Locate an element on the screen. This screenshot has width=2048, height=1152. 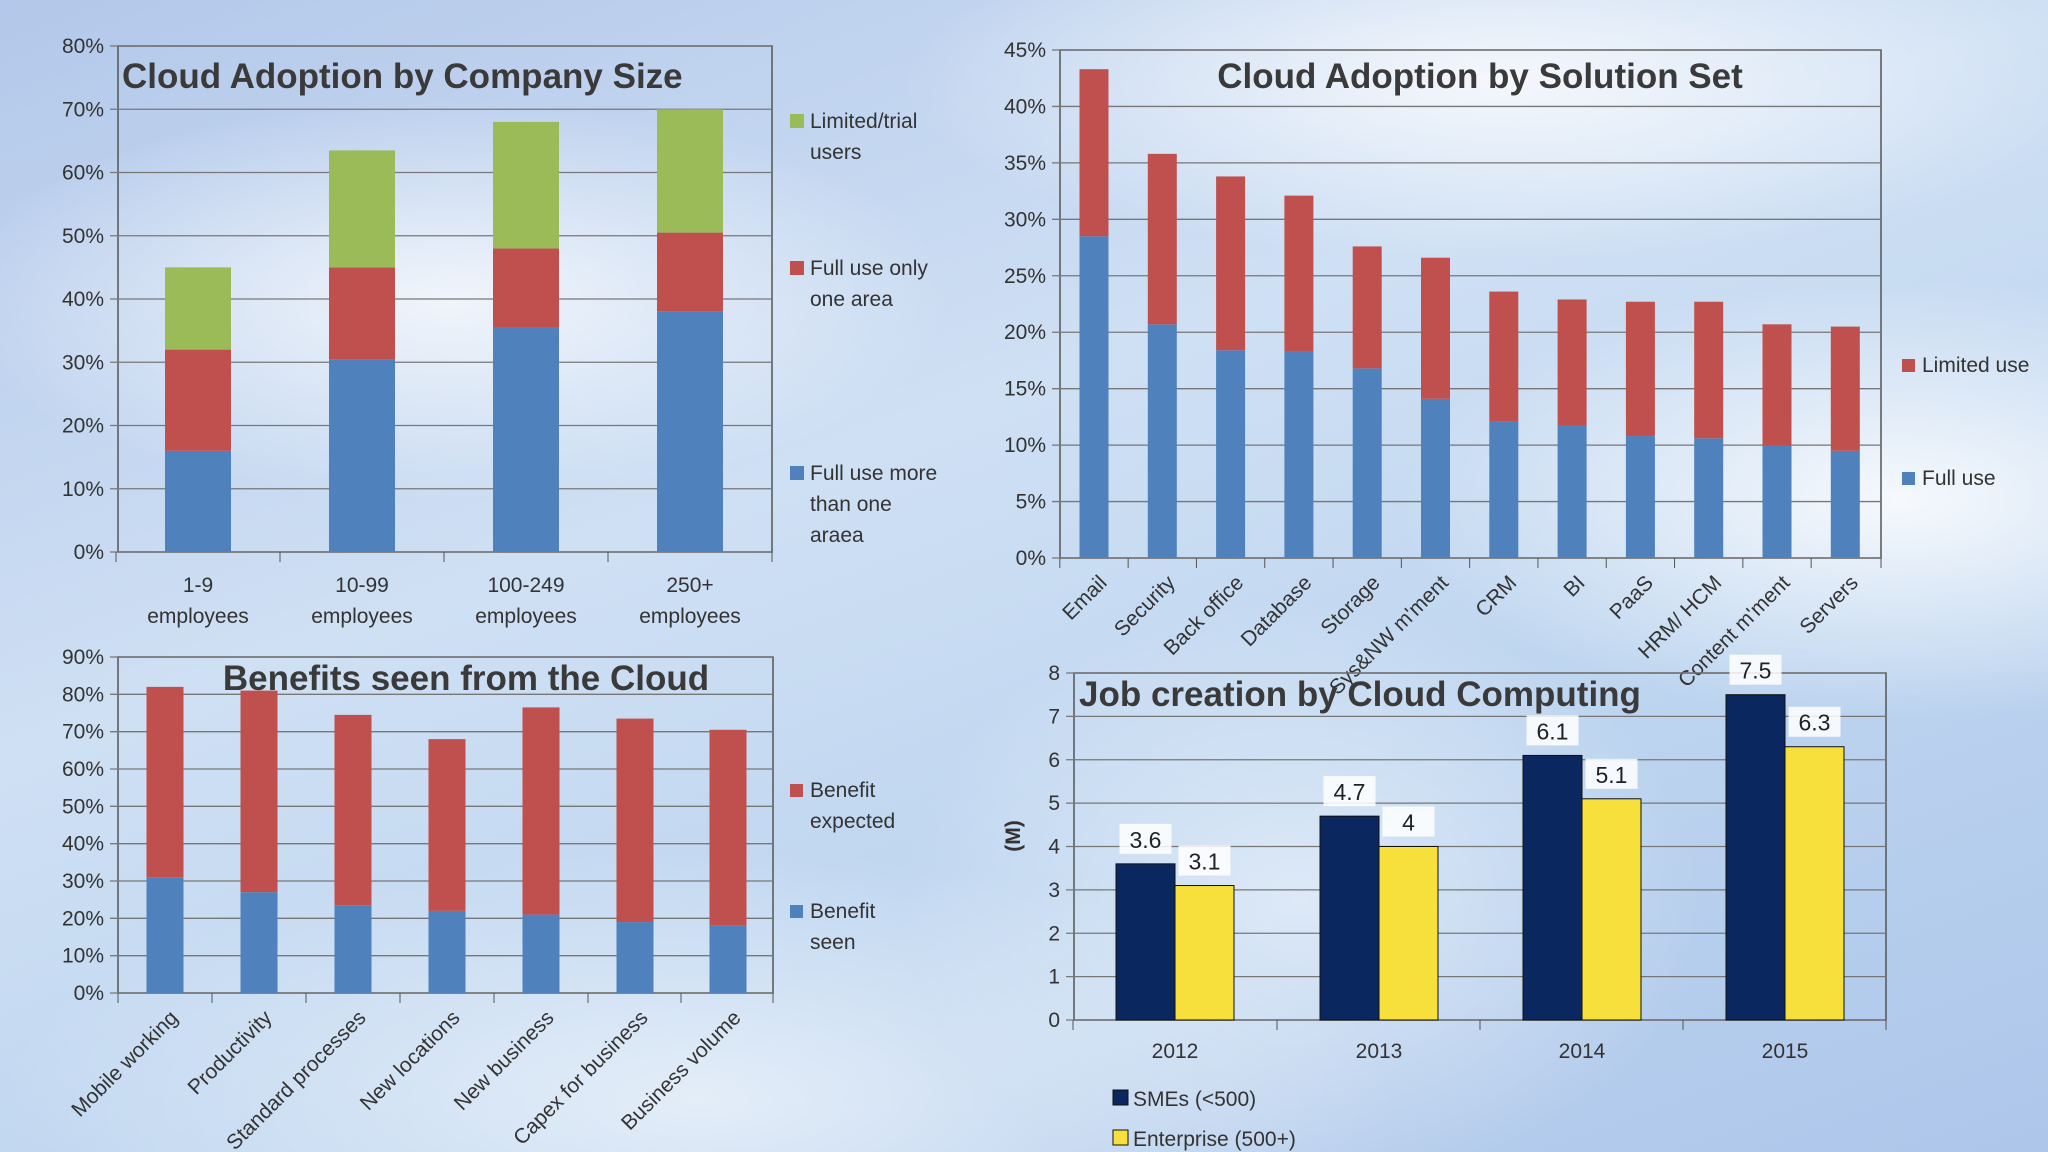
y-tick-label: 1 is located at coordinates (1054, 977).